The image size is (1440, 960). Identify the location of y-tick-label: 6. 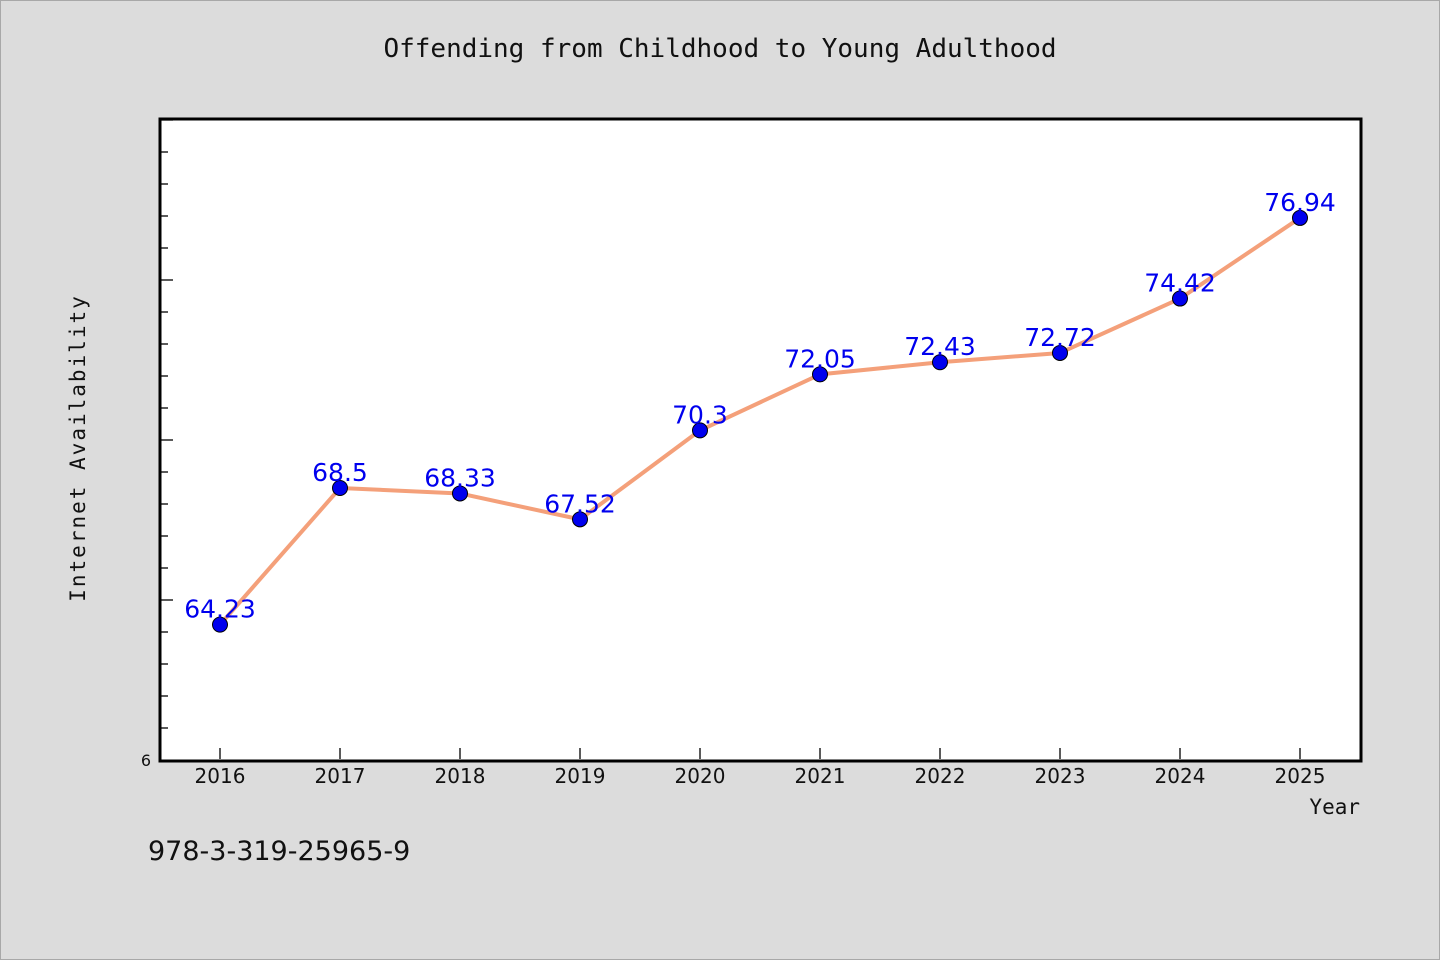
(146, 760).